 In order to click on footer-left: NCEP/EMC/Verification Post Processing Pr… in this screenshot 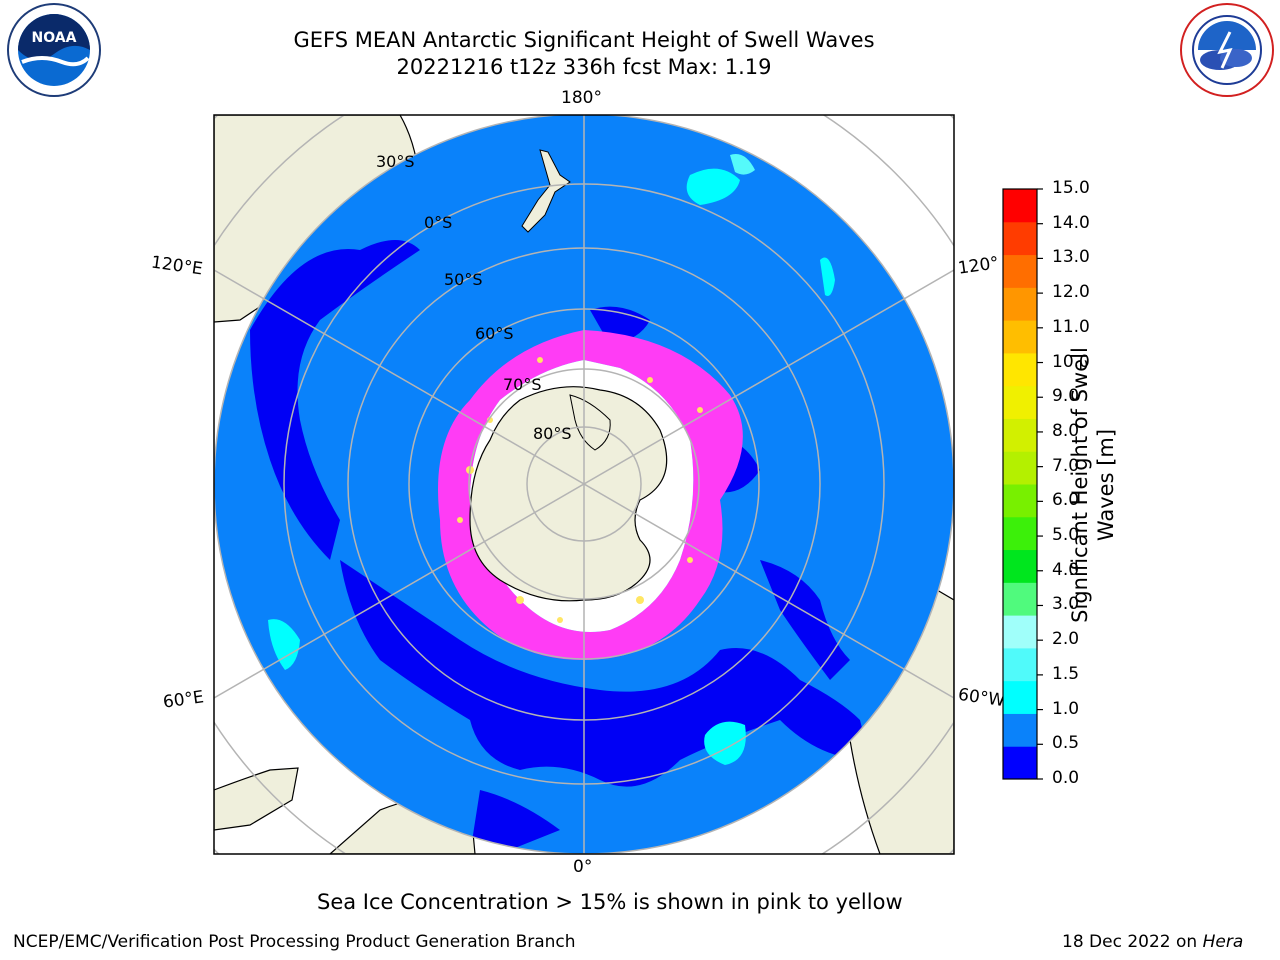, I will do `click(294, 942)`.